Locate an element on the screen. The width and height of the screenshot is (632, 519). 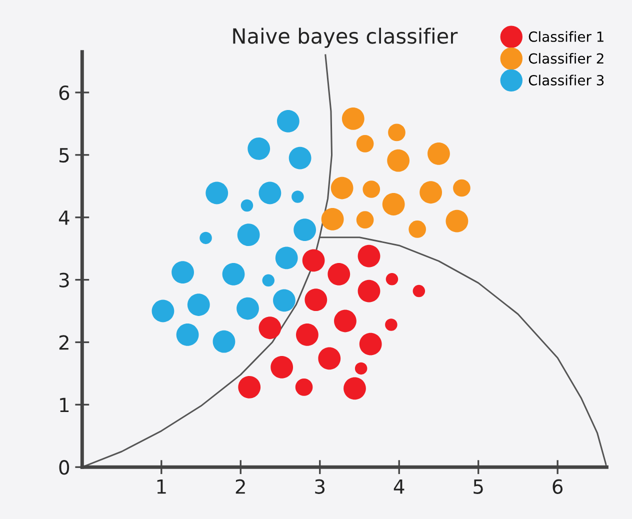
x-tick-label: 6 is located at coordinates (557, 486).